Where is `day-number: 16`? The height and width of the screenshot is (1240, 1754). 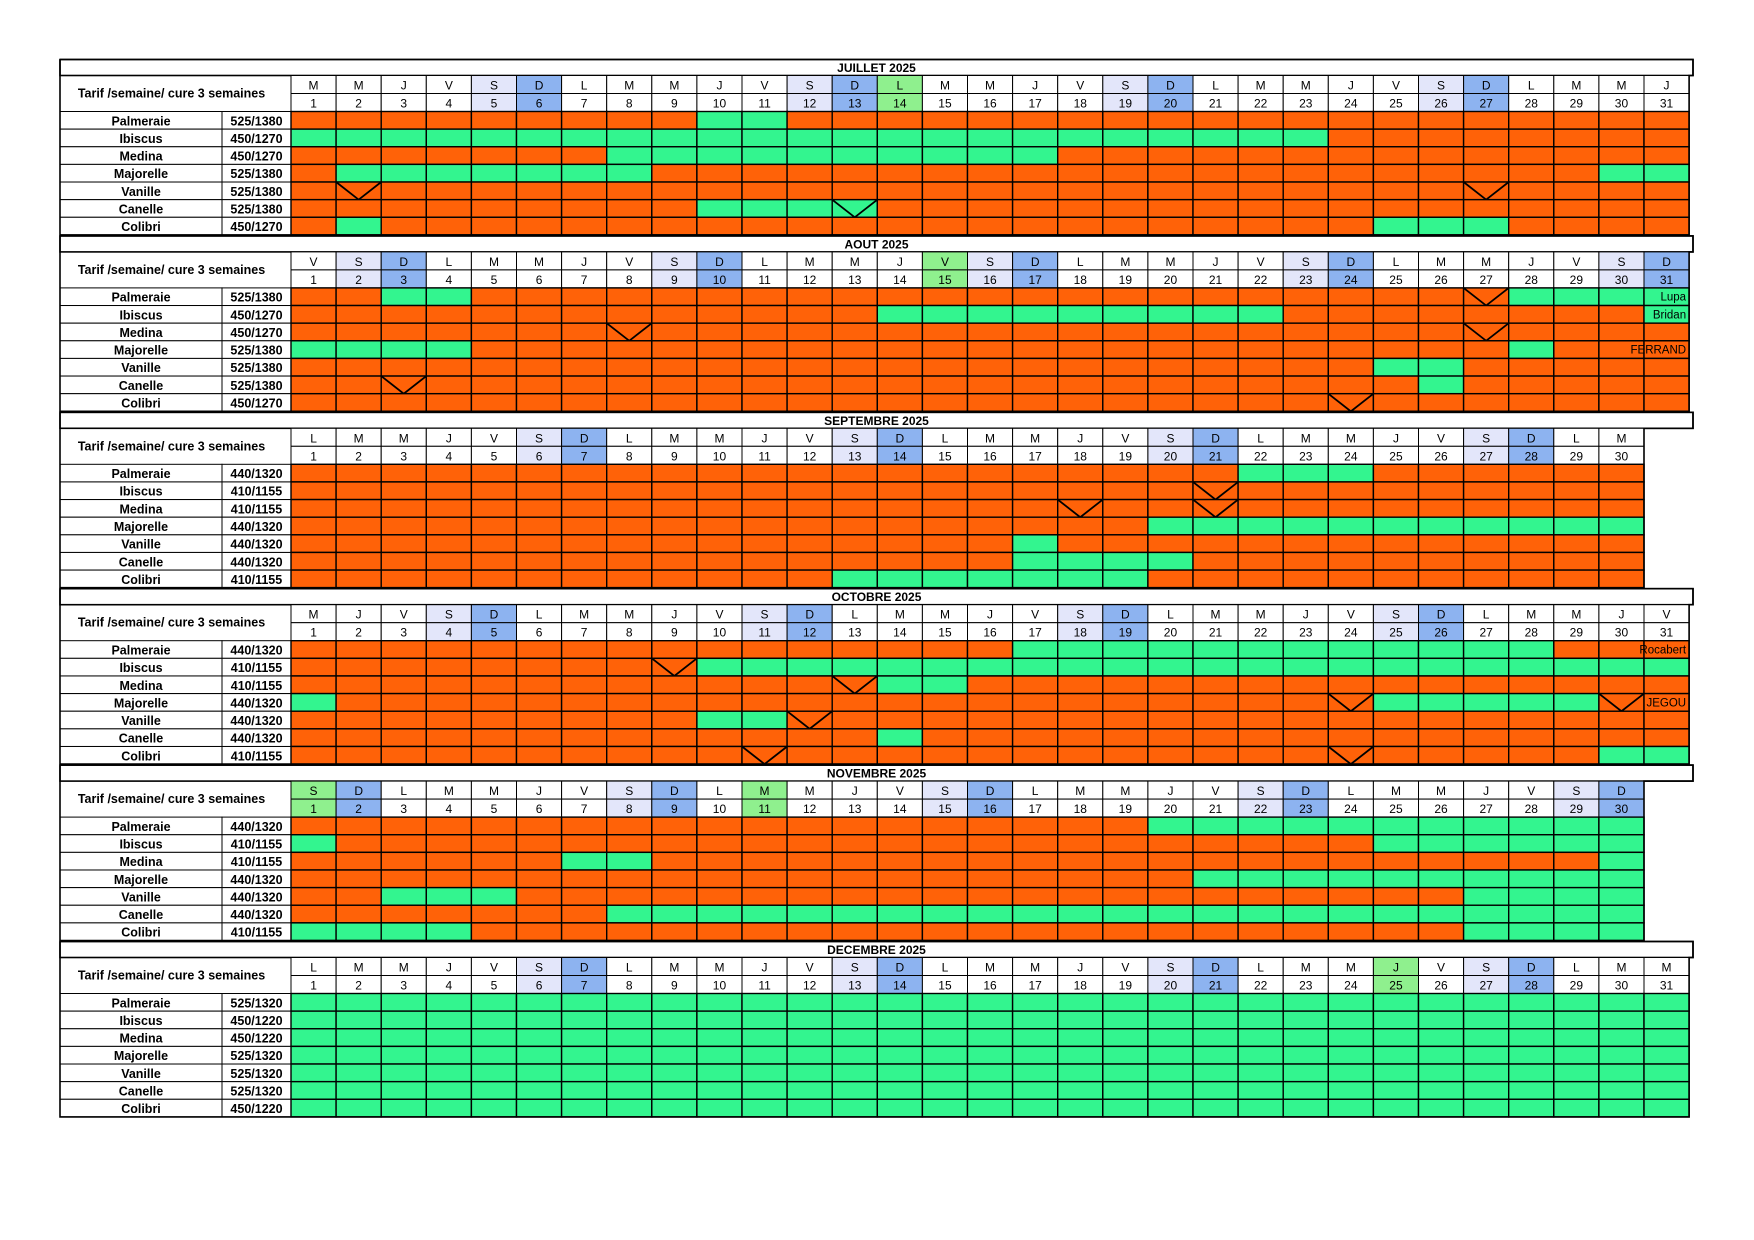 day-number: 16 is located at coordinates (990, 456).